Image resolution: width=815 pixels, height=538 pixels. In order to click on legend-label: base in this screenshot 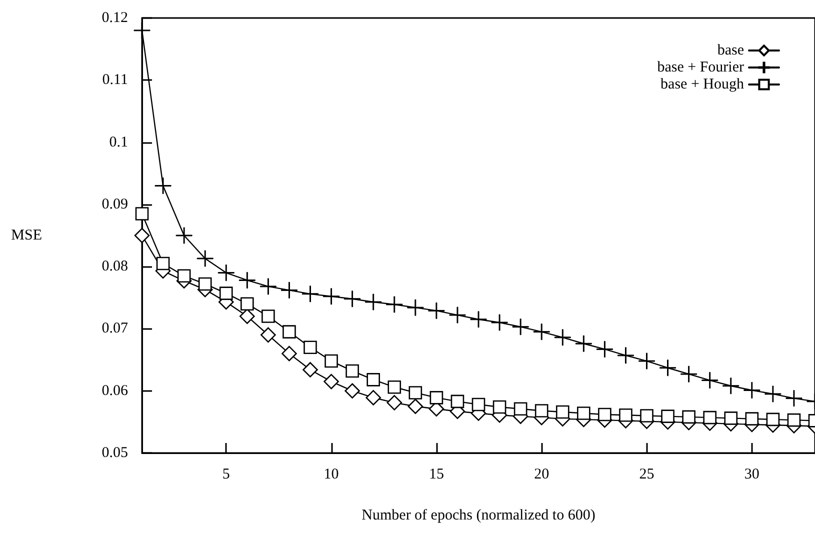, I will do `click(730, 50)`.